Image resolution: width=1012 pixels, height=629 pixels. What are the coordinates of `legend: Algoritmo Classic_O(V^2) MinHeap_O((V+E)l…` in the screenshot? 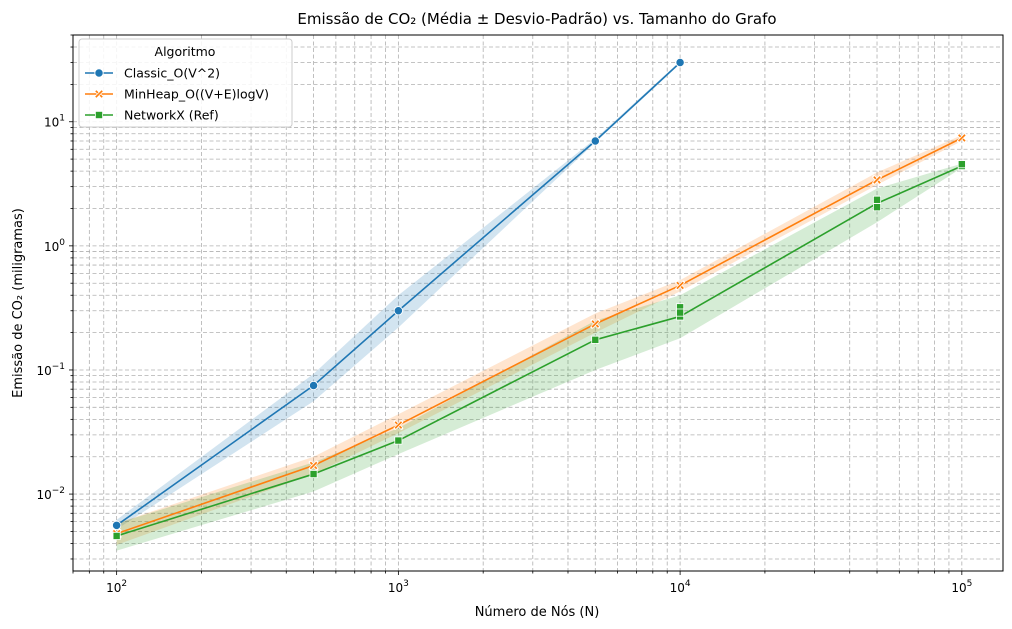 It's located at (185, 83).